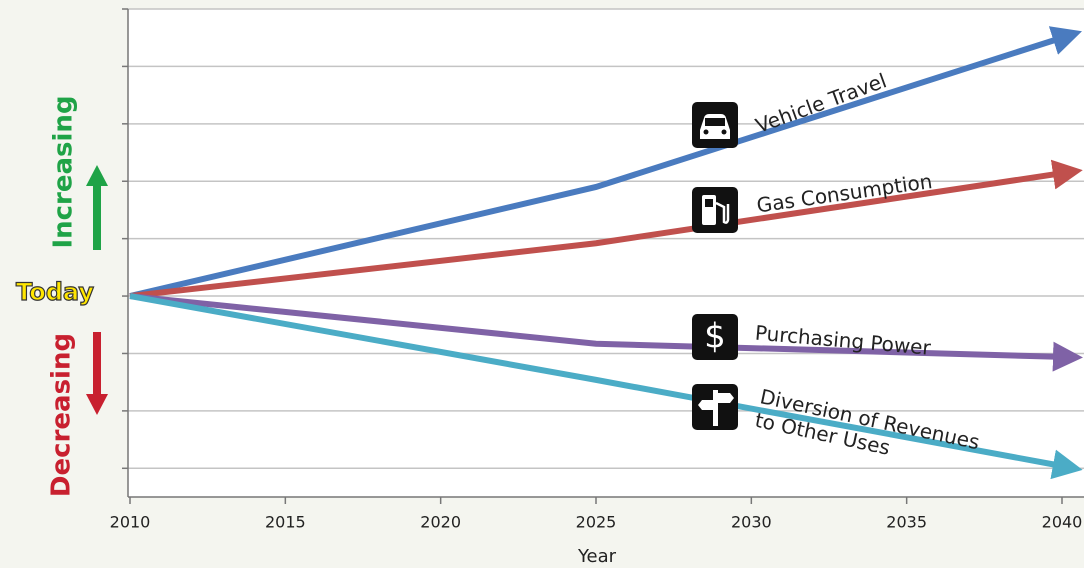  What do you see at coordinates (715, 407) in the screenshot?
I see `icon-signpost` at bounding box center [715, 407].